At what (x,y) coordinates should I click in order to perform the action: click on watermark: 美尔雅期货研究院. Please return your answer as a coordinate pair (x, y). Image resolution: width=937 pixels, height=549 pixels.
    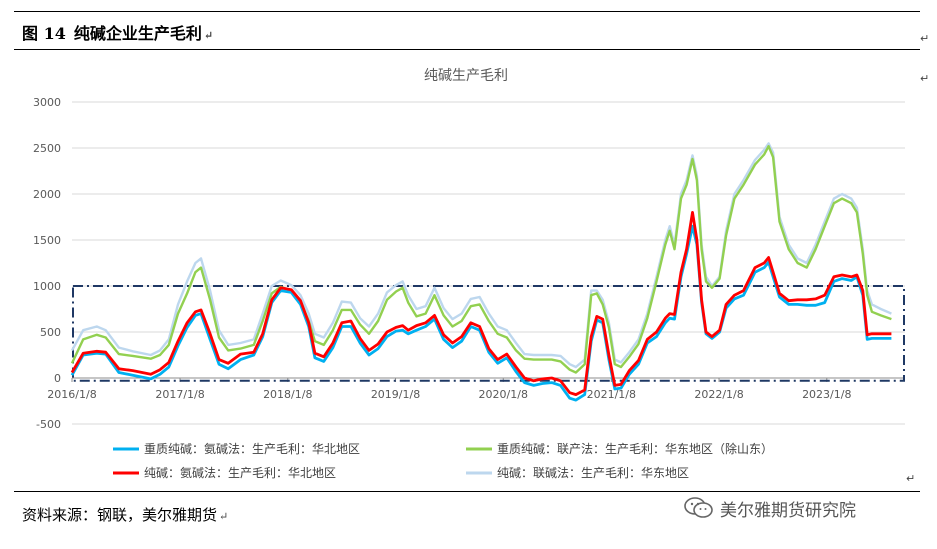
    Looking at the image, I should click on (770, 508).